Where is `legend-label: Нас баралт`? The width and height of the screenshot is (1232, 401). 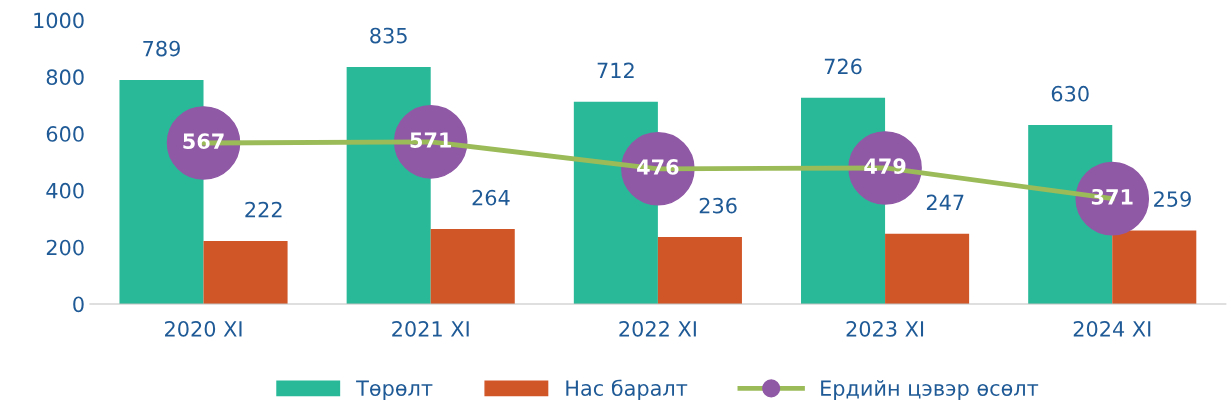
legend-label: Нас баралт is located at coordinates (627, 390).